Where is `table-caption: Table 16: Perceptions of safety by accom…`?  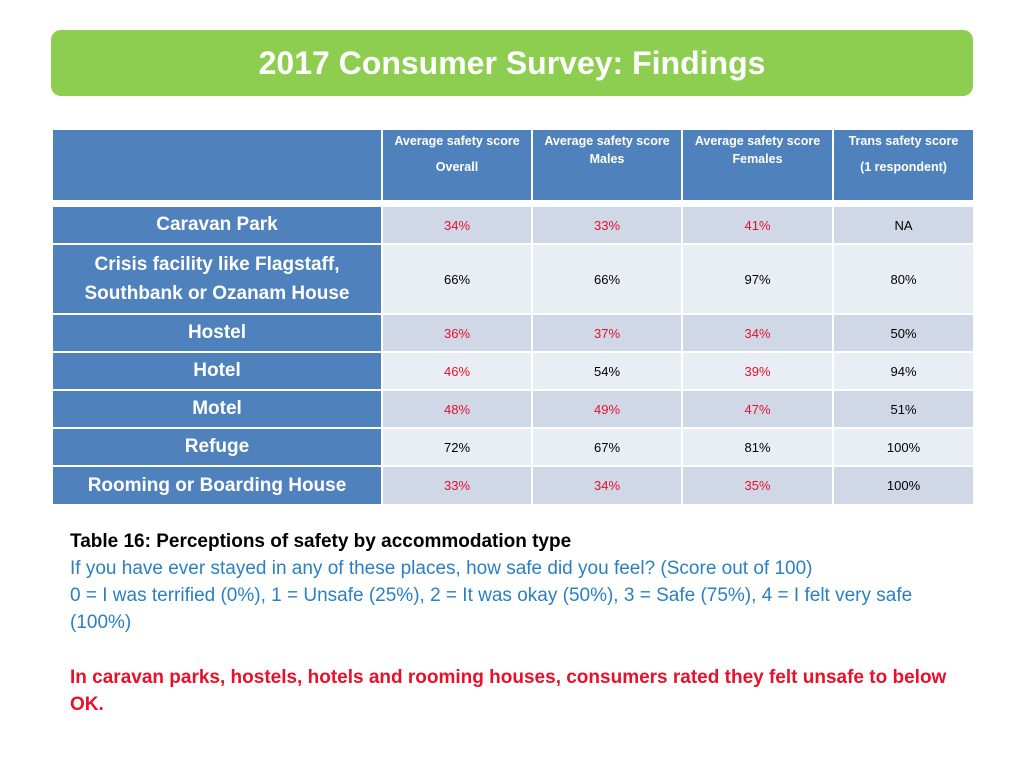
table-caption: Table 16: Perceptions of safety by accom… is located at coordinates (510, 582).